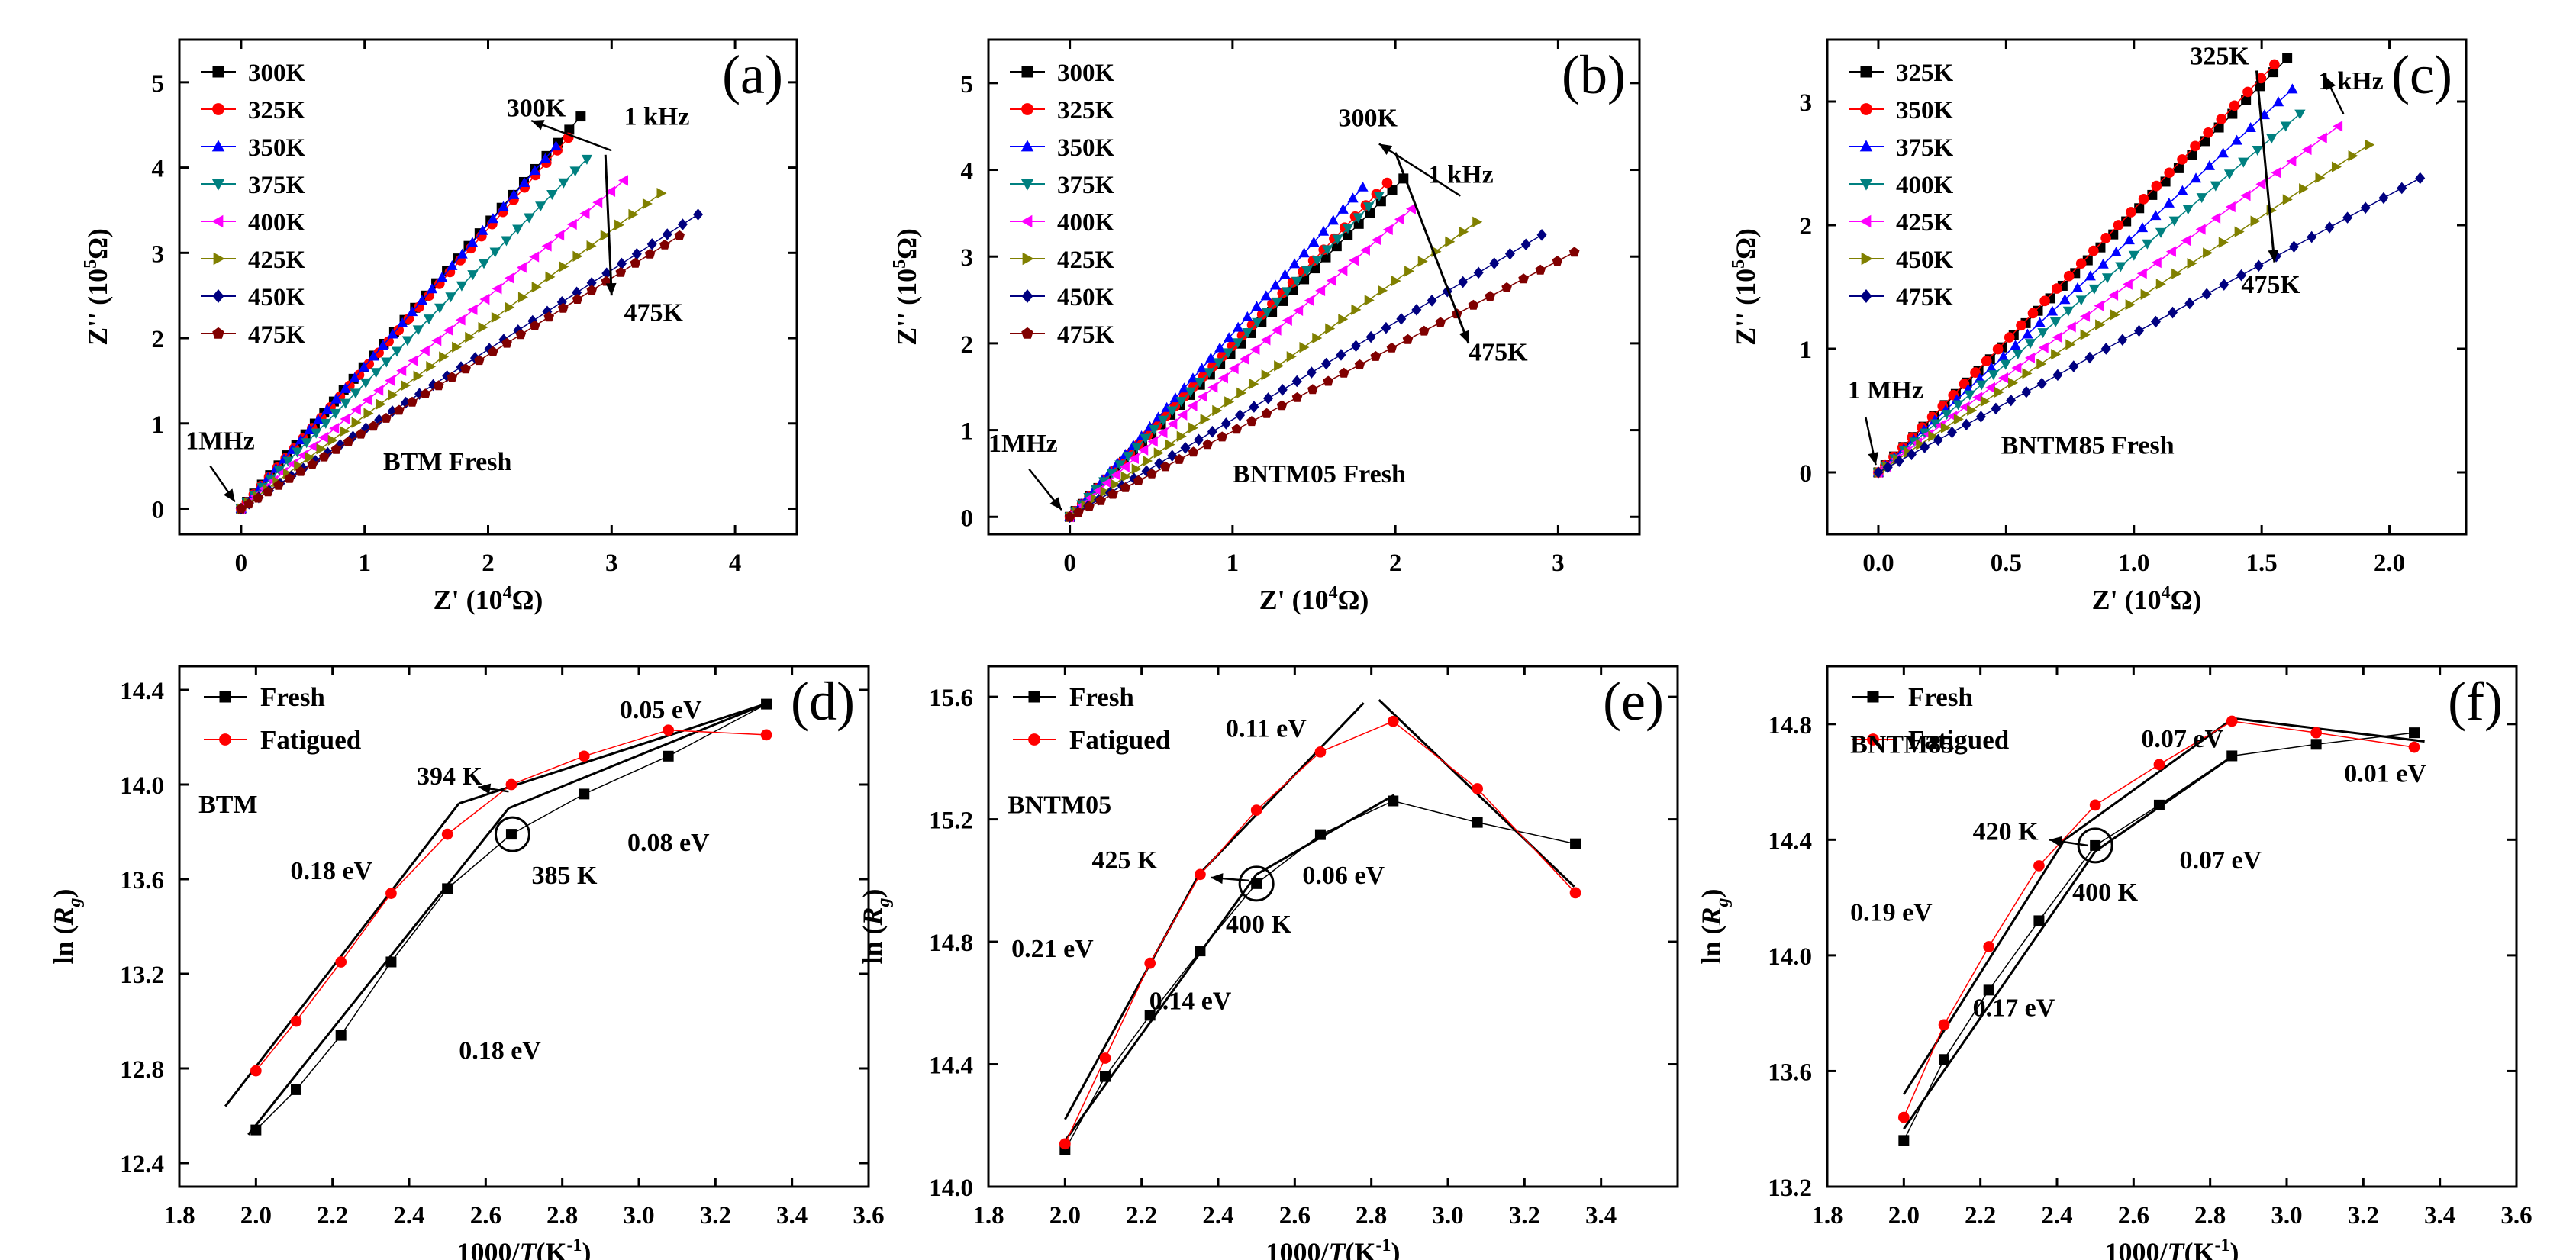 This screenshot has height=1260, width=2576. I want to click on annotation-label: 0.05 eV, so click(661, 710).